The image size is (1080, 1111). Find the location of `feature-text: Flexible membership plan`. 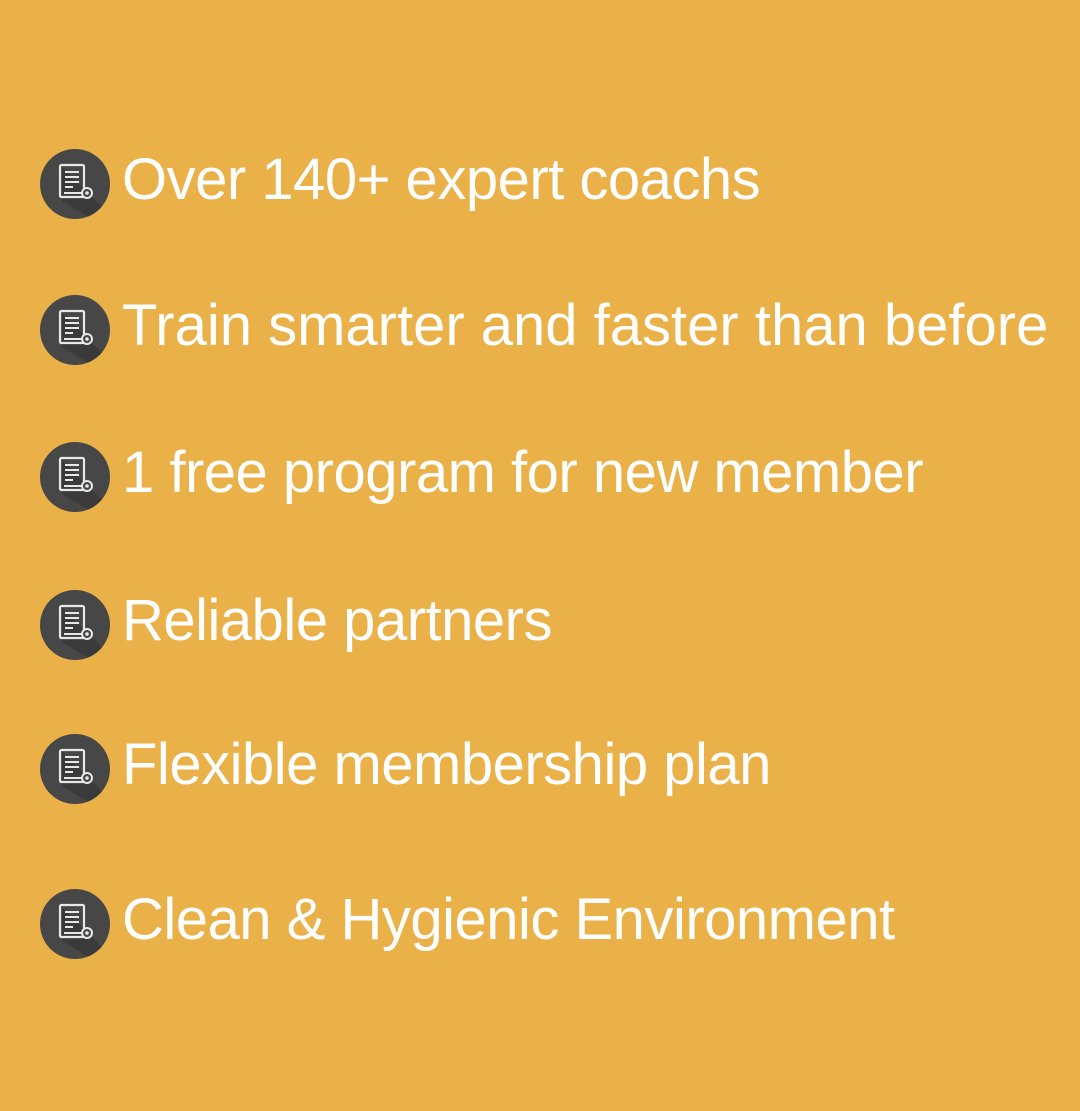

feature-text: Flexible membership plan is located at coordinates (446, 764).